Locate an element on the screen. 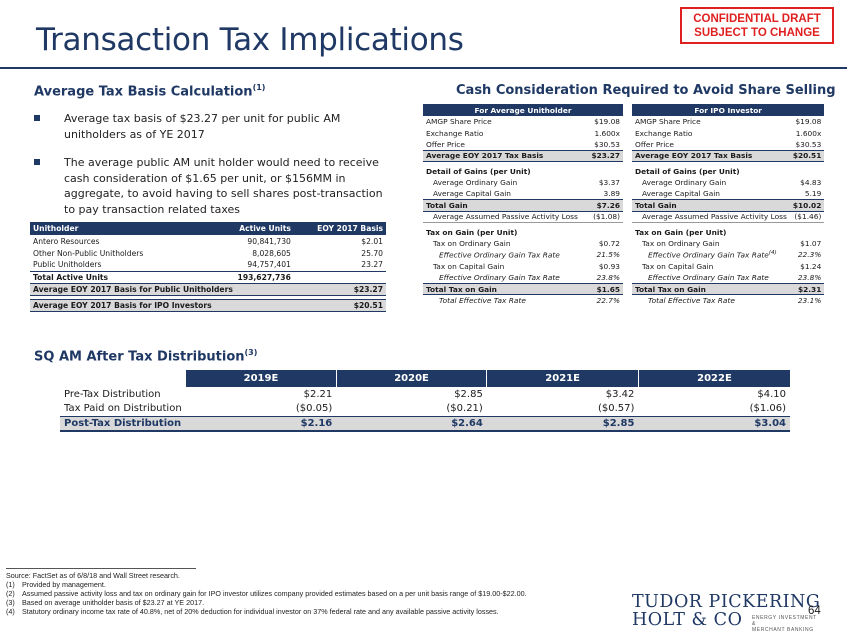 The width and height of the screenshot is (847, 635). cell: $2.31 is located at coordinates (807, 289).